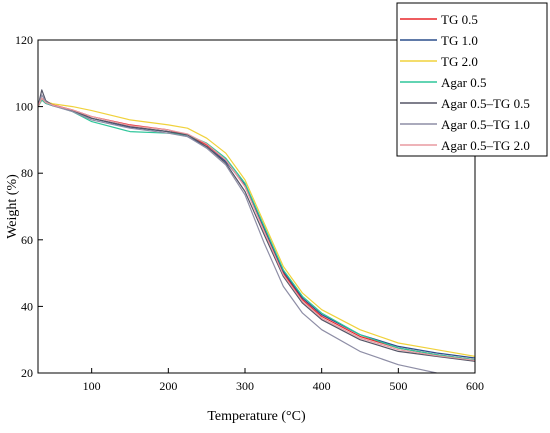  Describe the element at coordinates (464, 82) in the screenshot. I see `legend-label: Agar 0.5` at that location.